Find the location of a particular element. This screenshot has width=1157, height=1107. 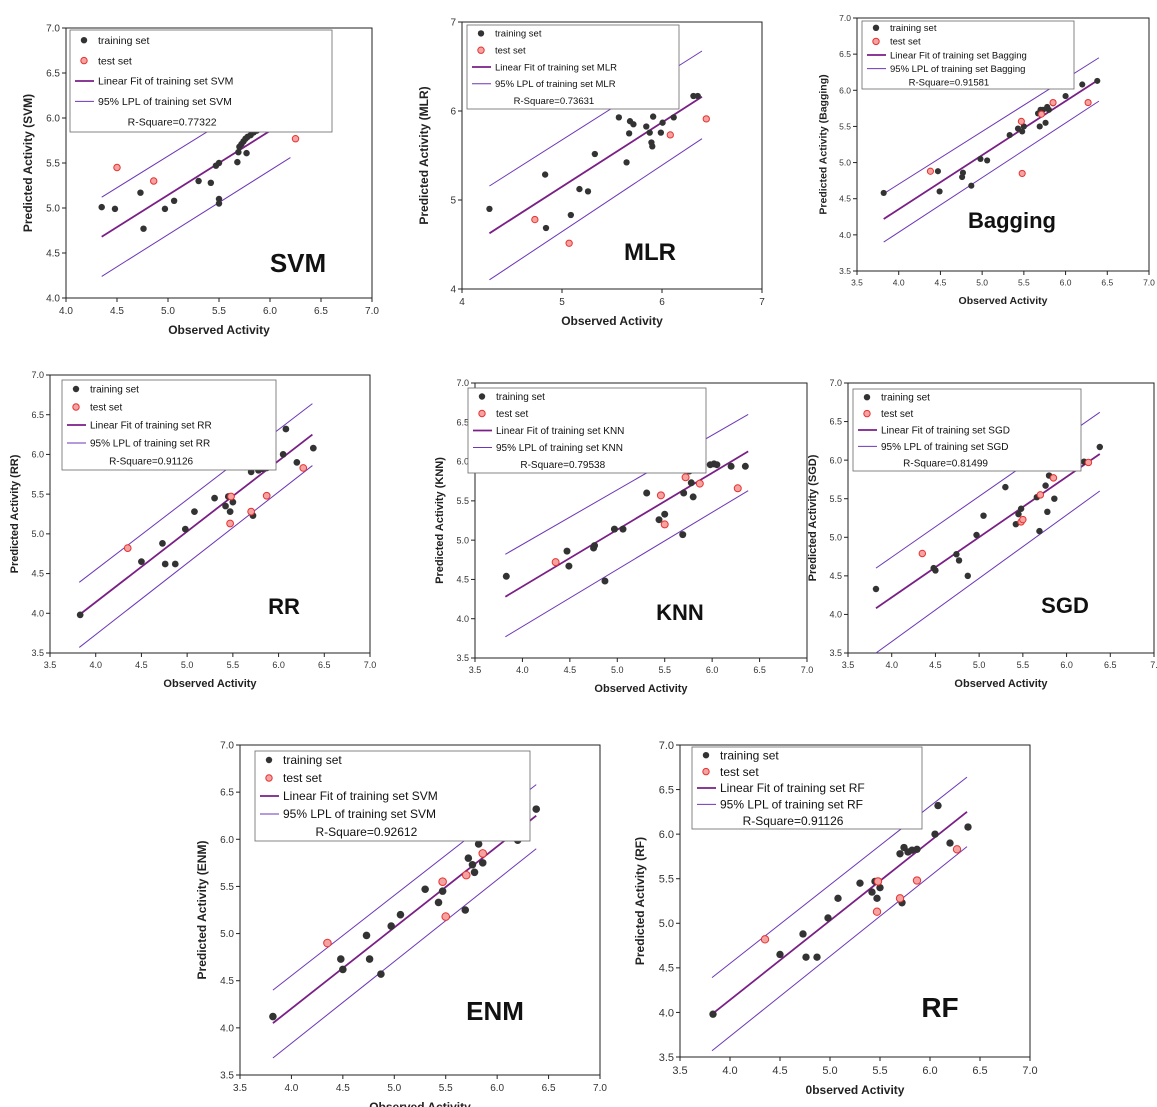

sgd-model-label: SGD is located at coordinates (1065, 605).